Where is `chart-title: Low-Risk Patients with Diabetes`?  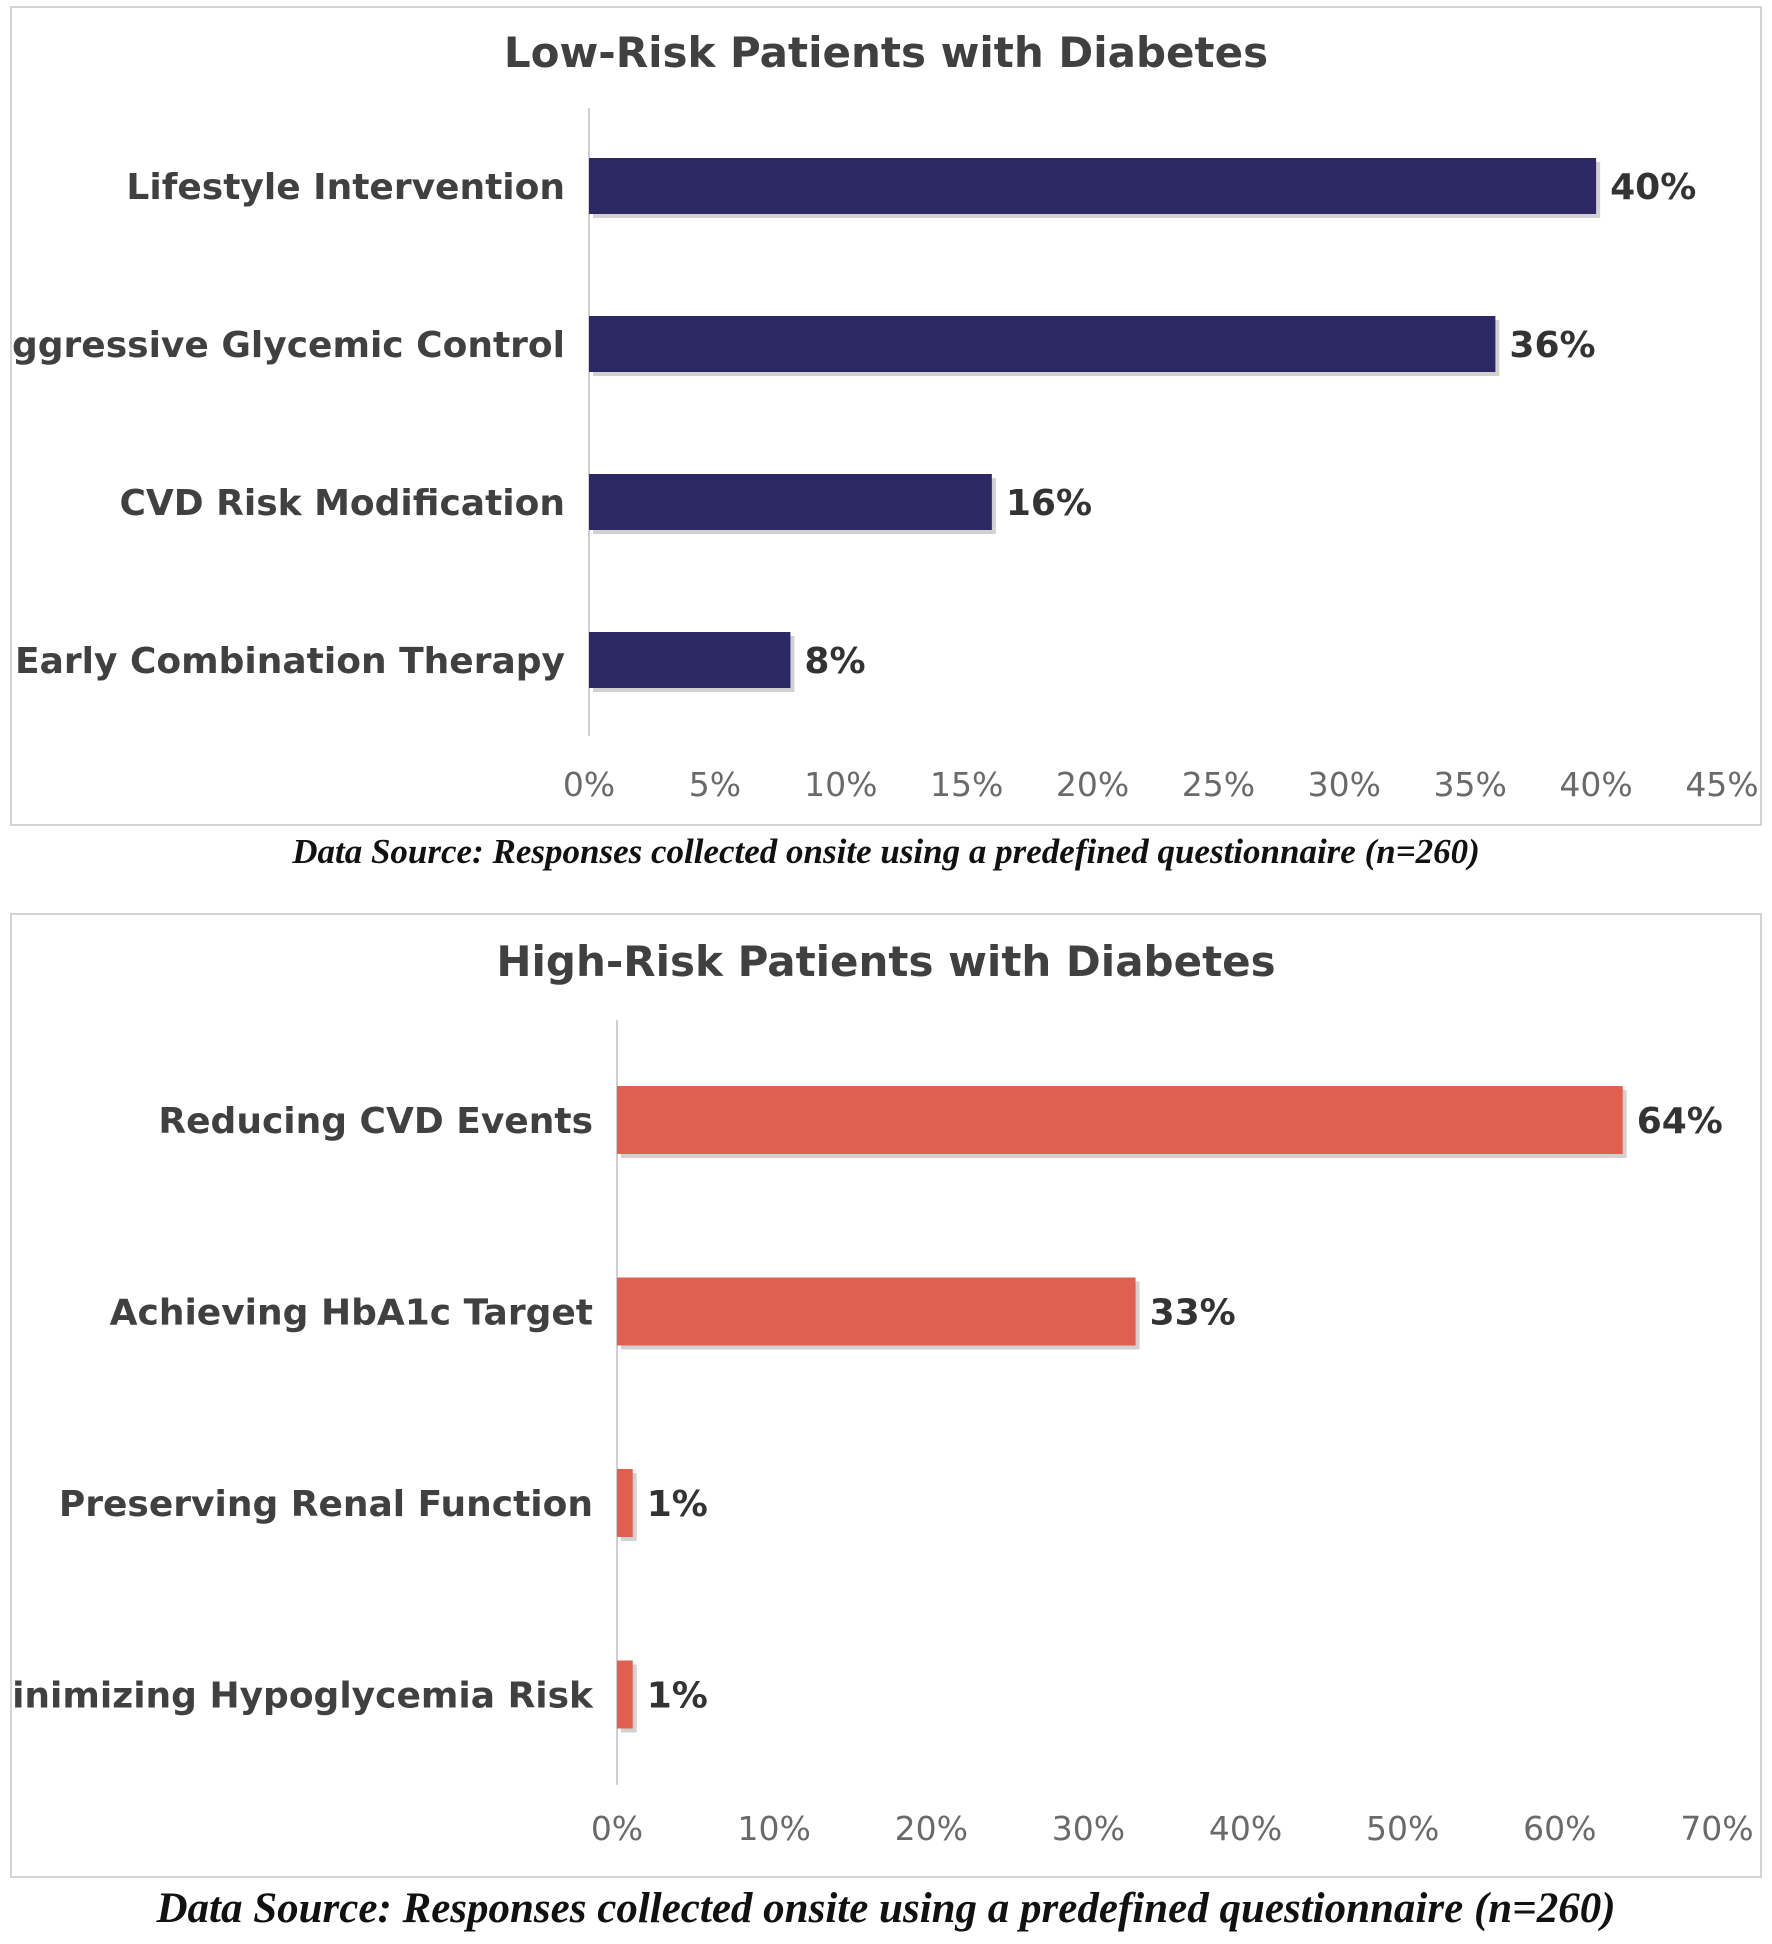 chart-title: Low-Risk Patients with Diabetes is located at coordinates (886, 52).